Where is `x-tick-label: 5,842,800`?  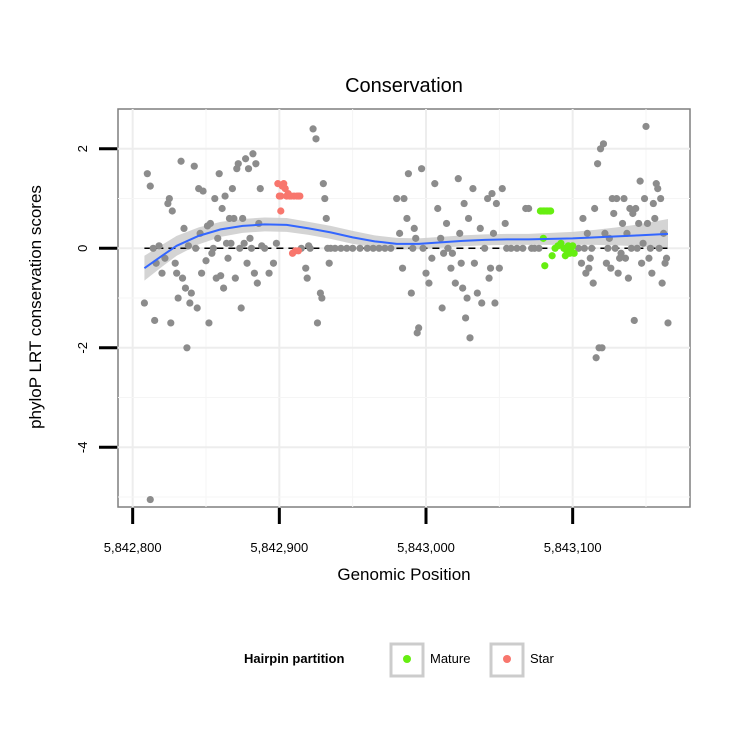
x-tick-label: 5,842,800 is located at coordinates (133, 547).